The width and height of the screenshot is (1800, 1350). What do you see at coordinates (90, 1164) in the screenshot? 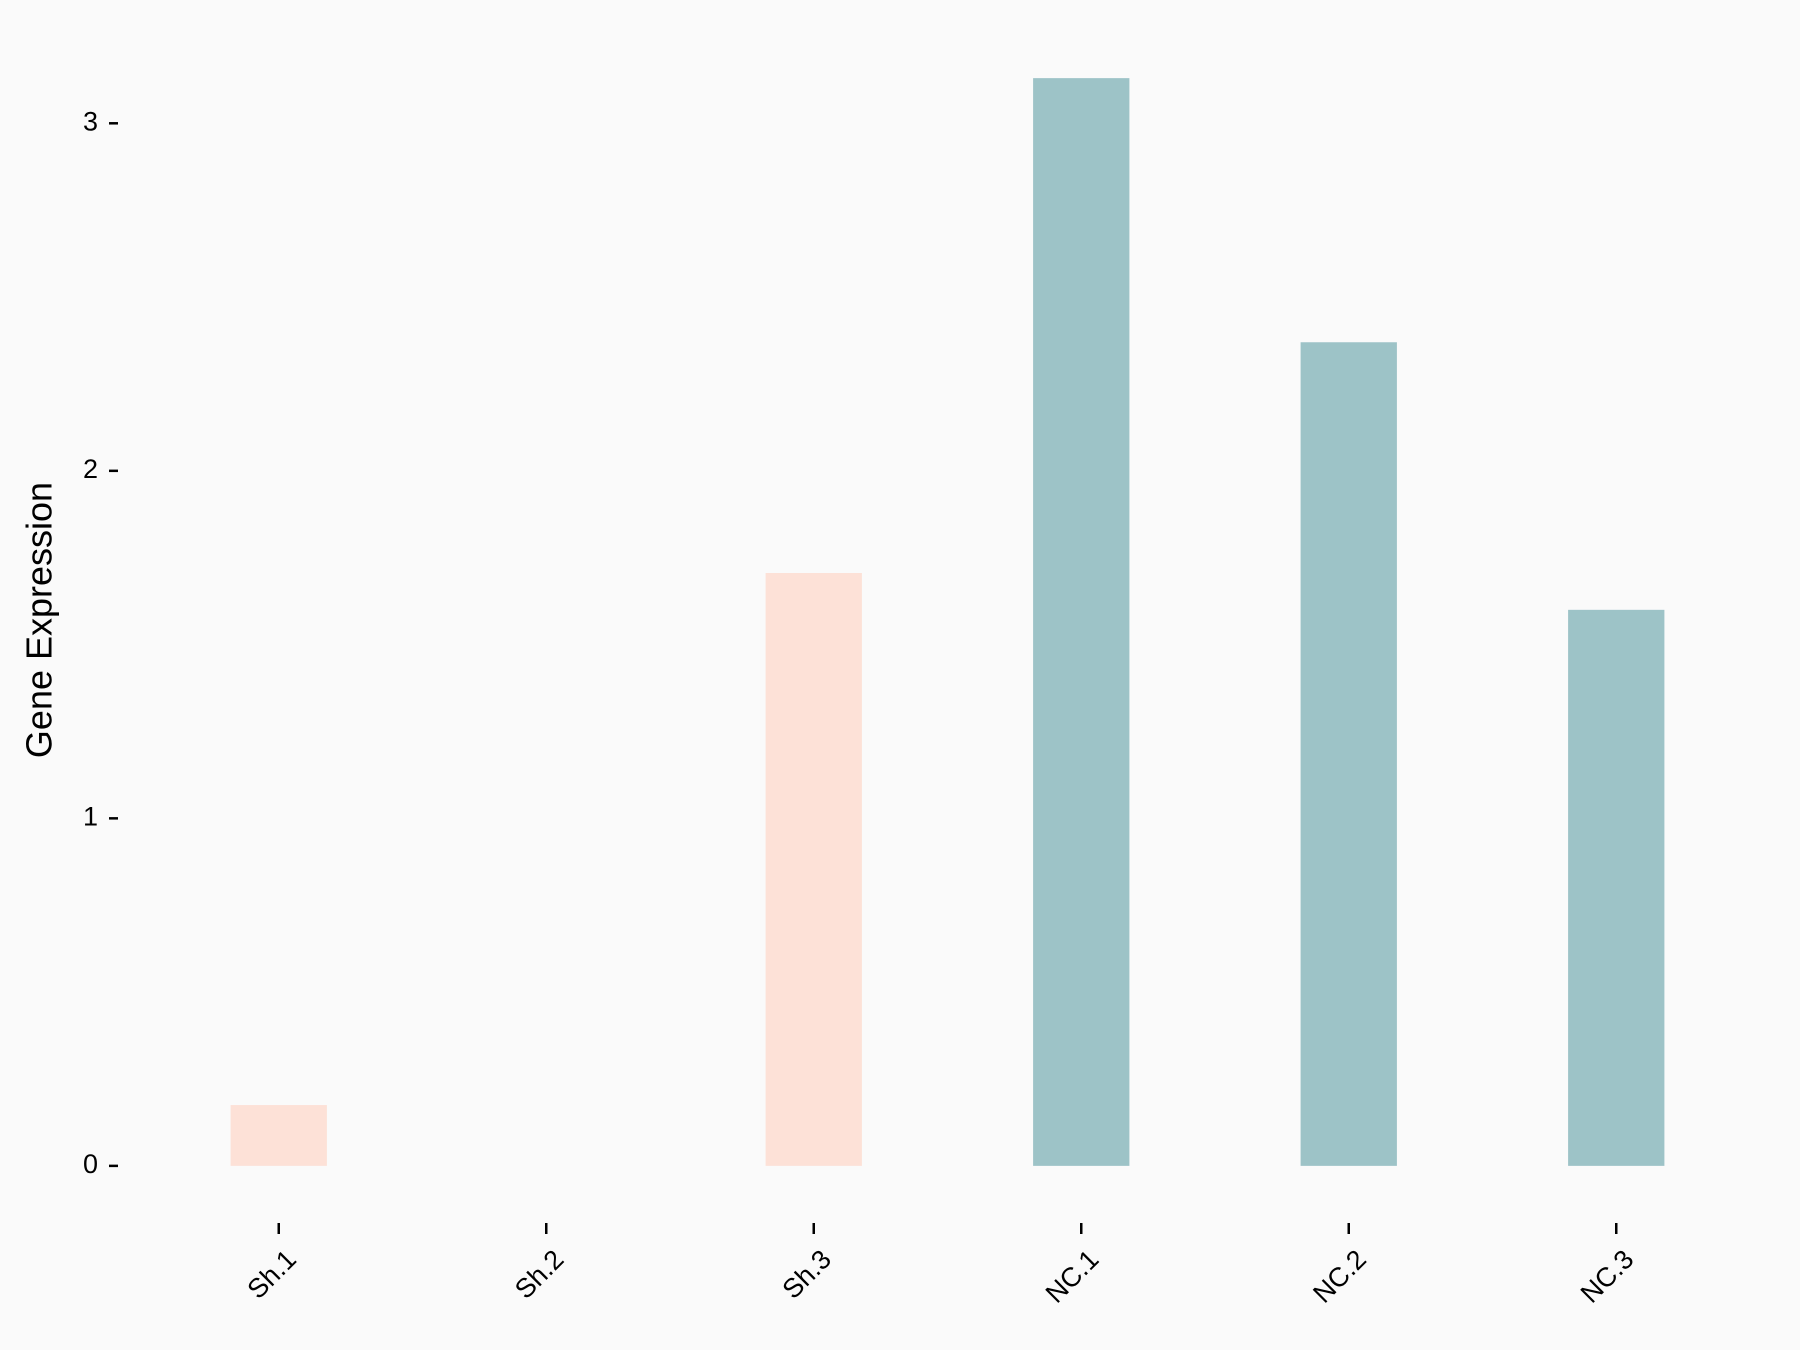
I see `y-tick-label: 0` at bounding box center [90, 1164].